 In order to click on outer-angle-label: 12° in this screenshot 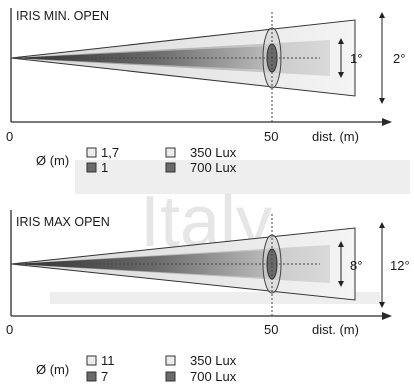, I will do `click(400, 265)`.